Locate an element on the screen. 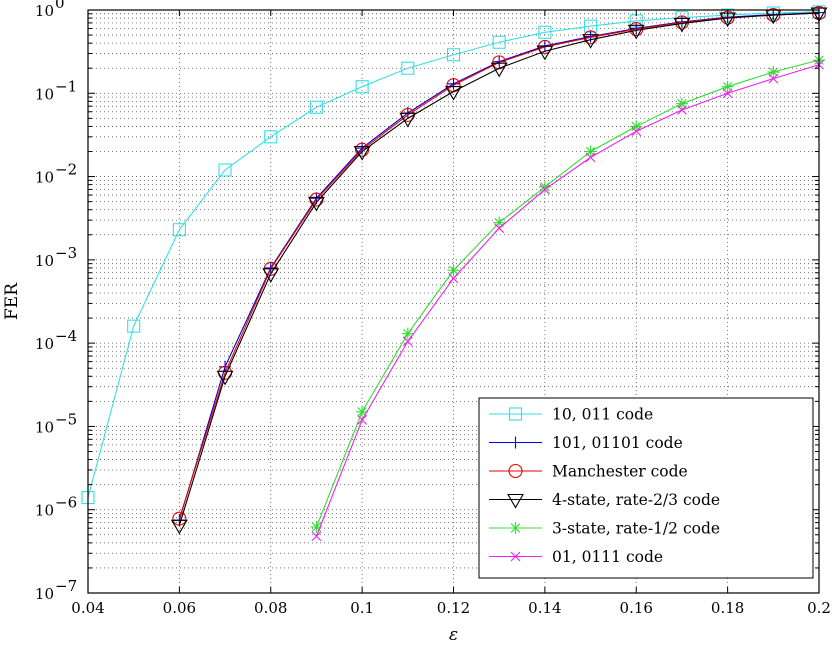 The width and height of the screenshot is (832, 647). y-tick-label: 10 0 is located at coordinates (50, 10).